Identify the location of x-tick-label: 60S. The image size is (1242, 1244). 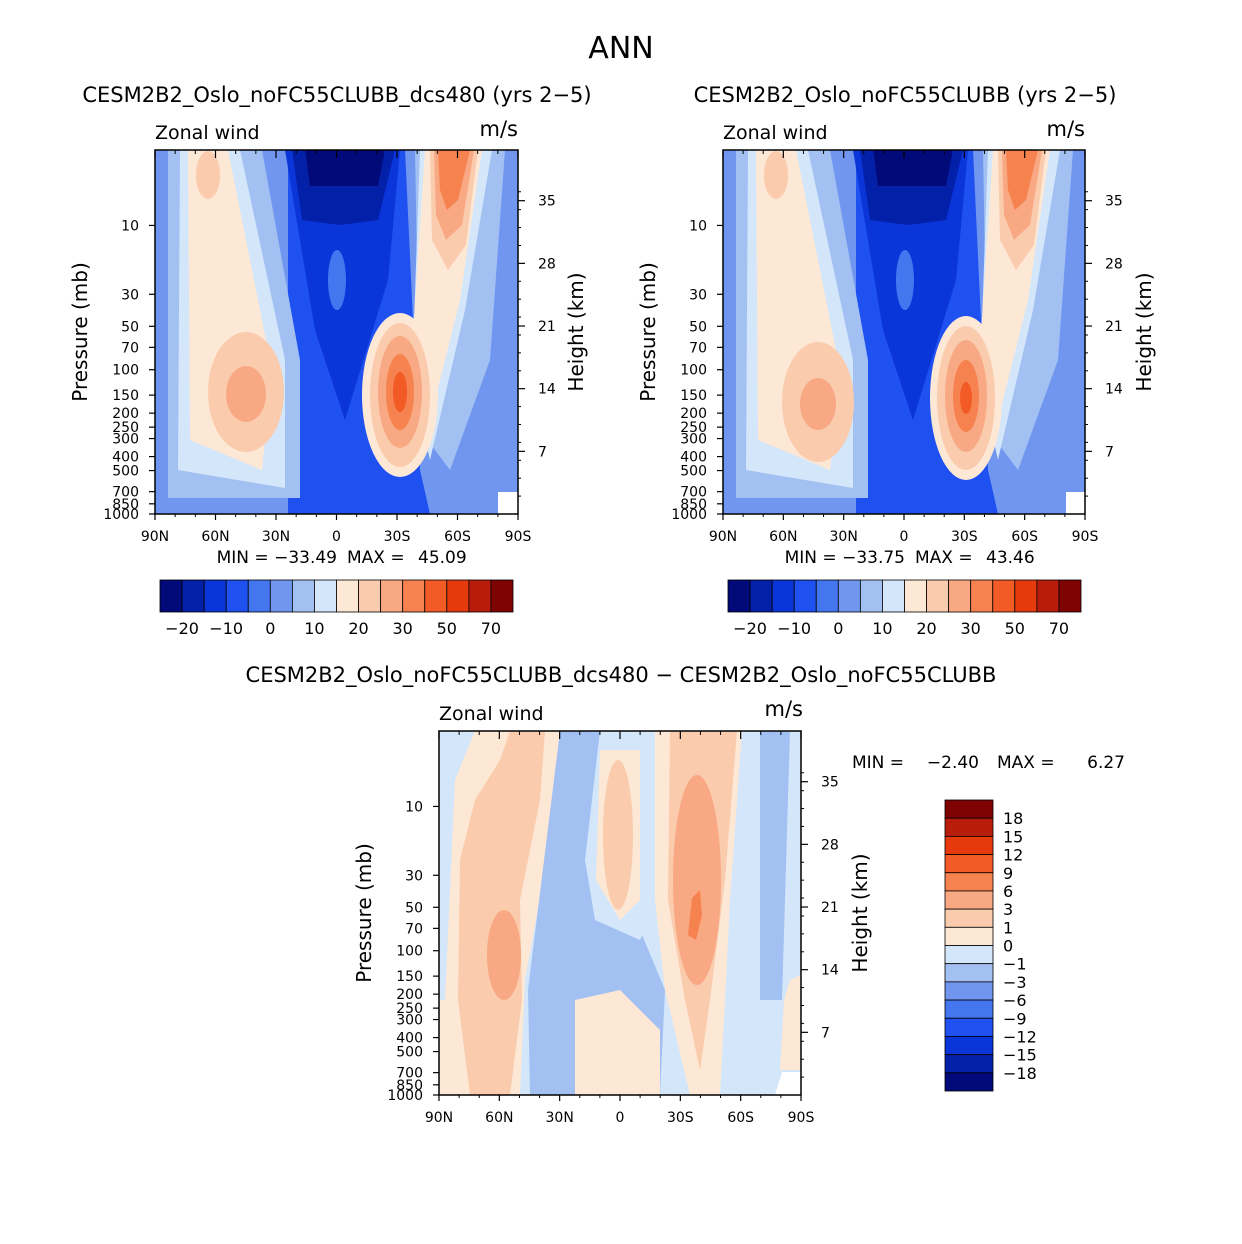
(457, 537).